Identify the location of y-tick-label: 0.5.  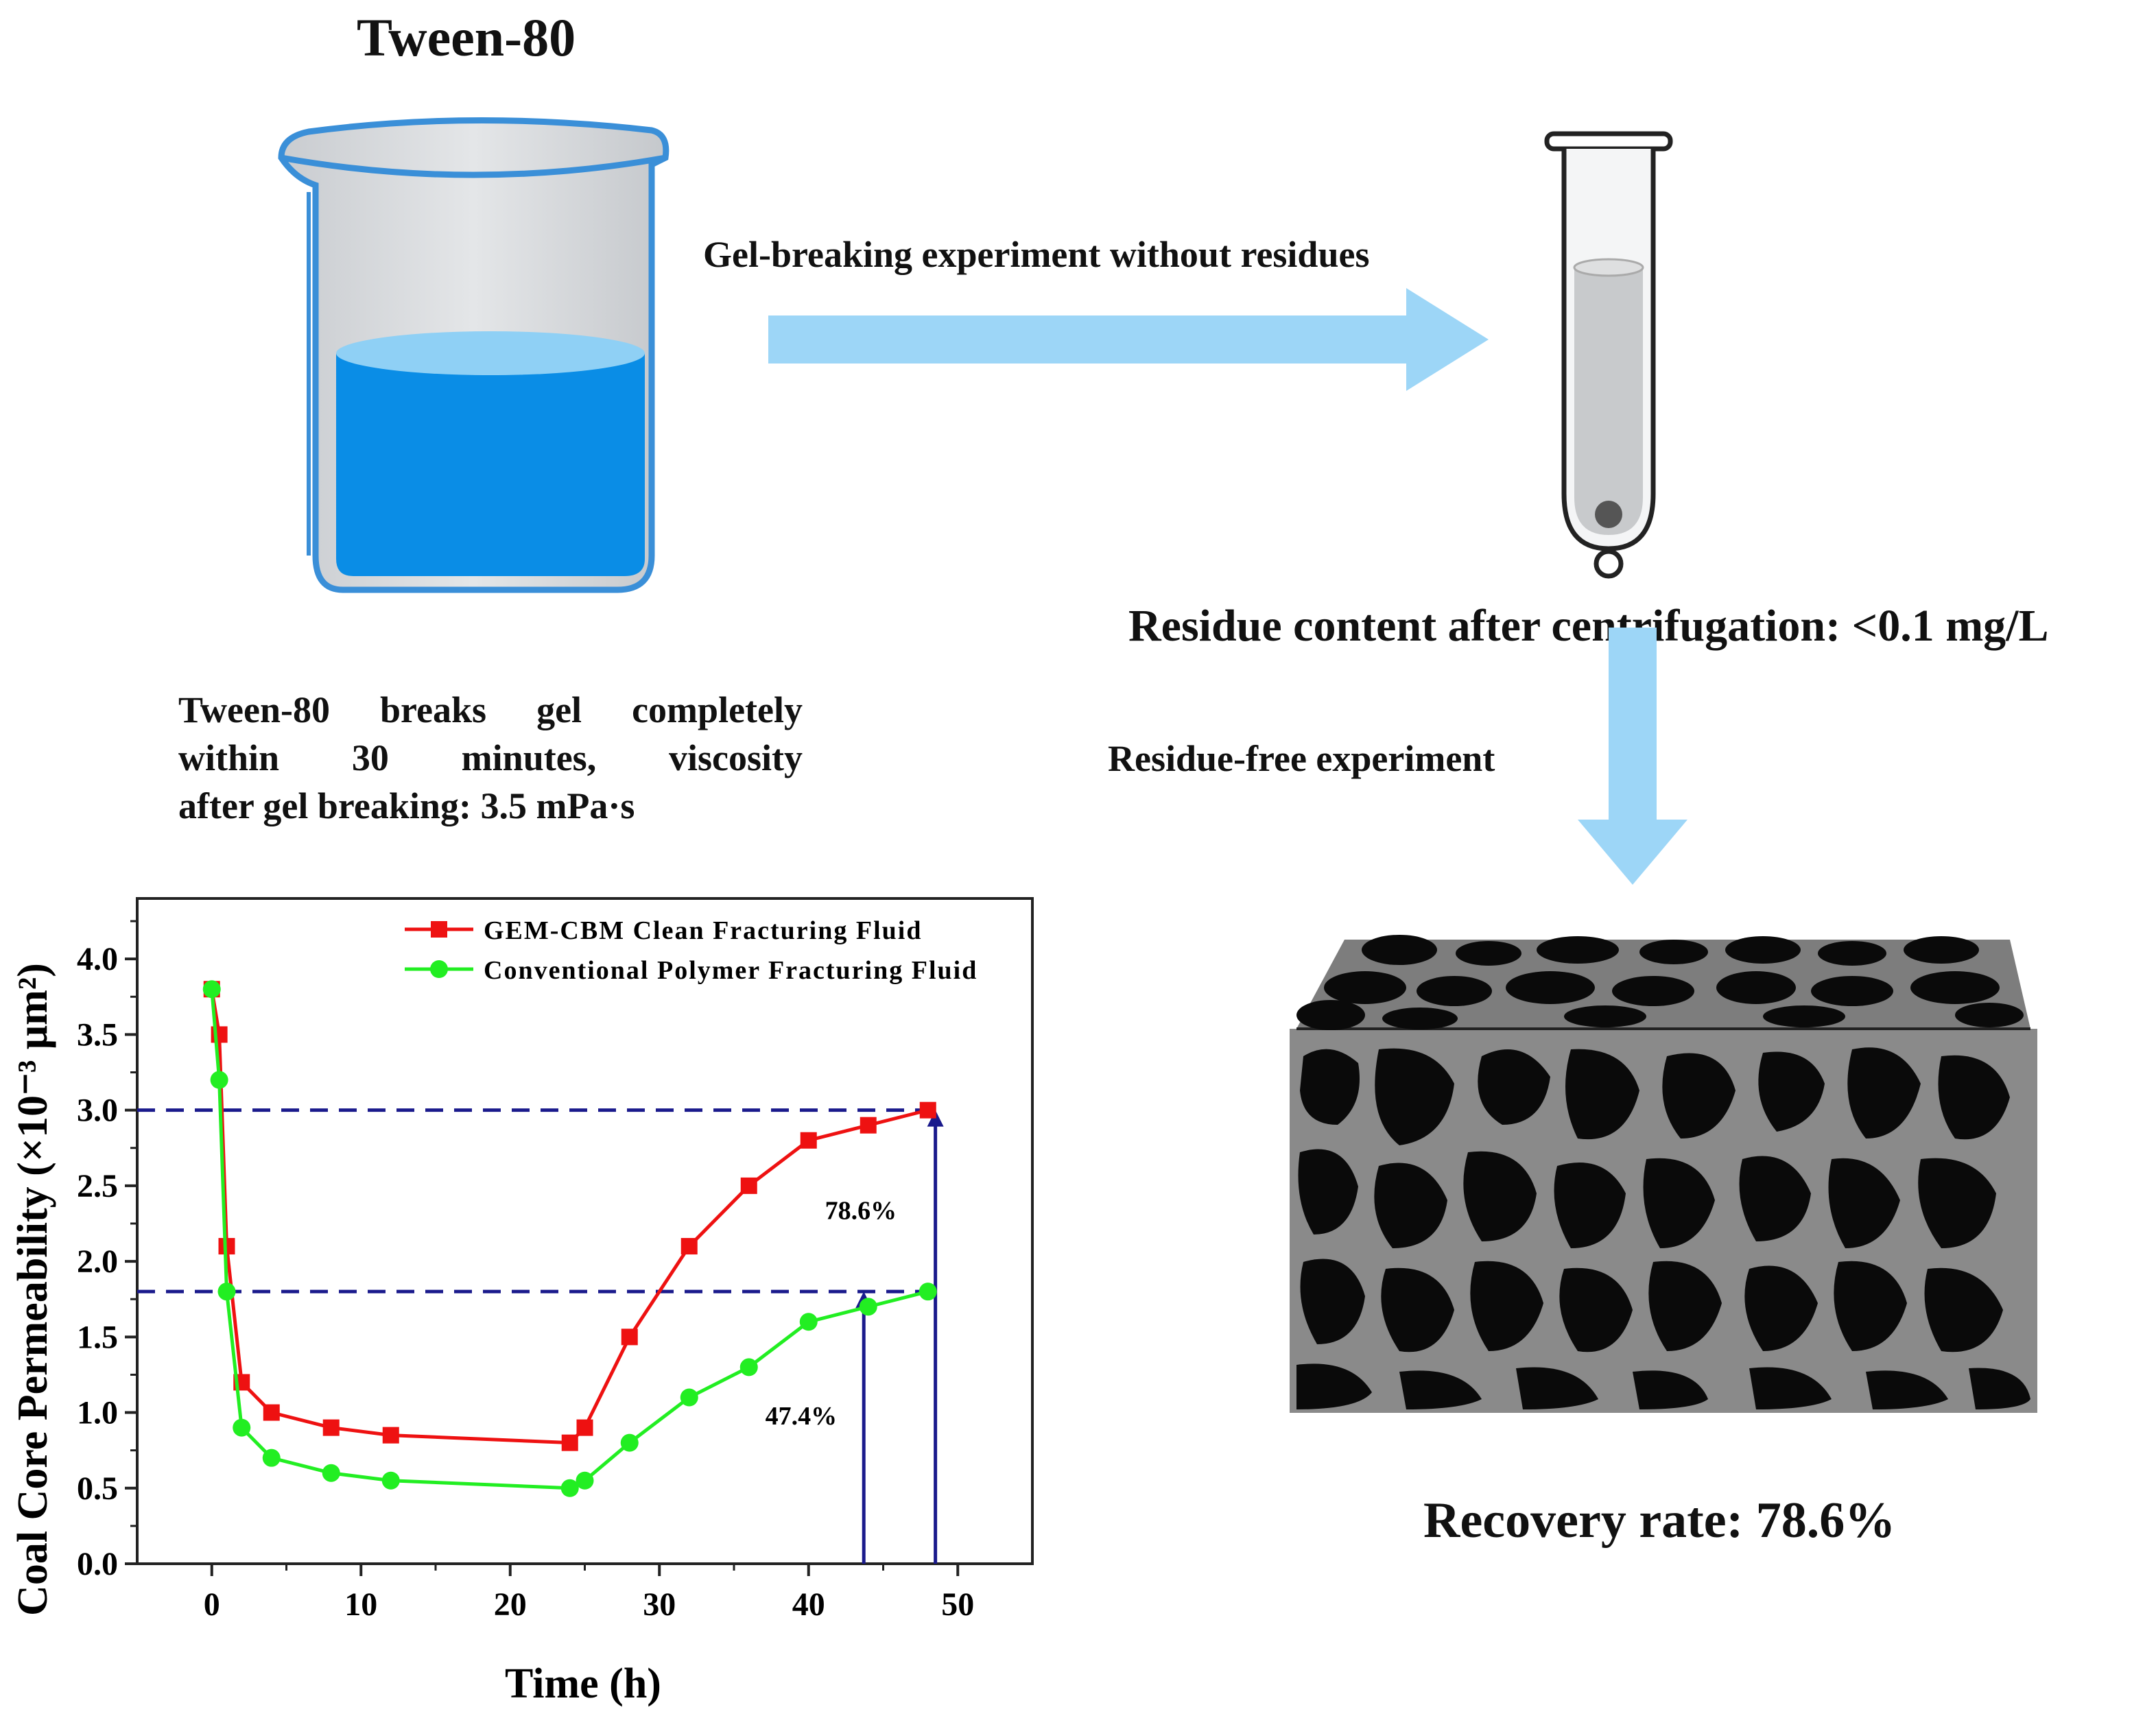
(97, 1488).